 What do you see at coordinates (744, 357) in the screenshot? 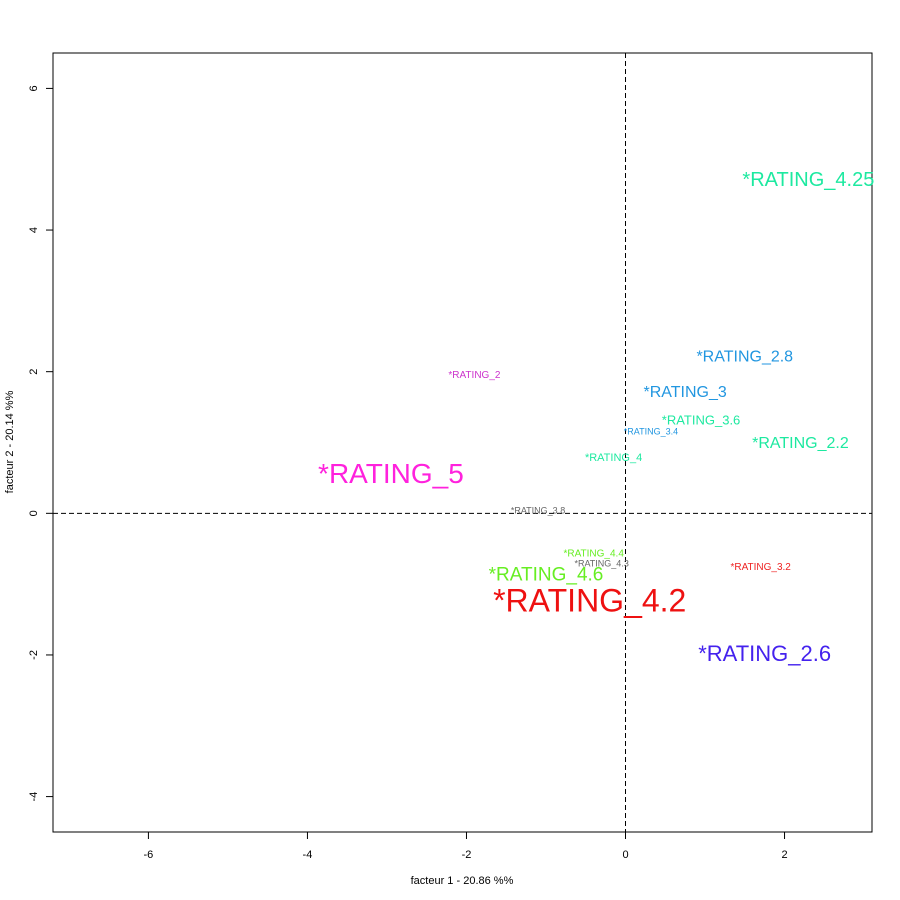
I see `point-label: *RATING_2.8` at bounding box center [744, 357].